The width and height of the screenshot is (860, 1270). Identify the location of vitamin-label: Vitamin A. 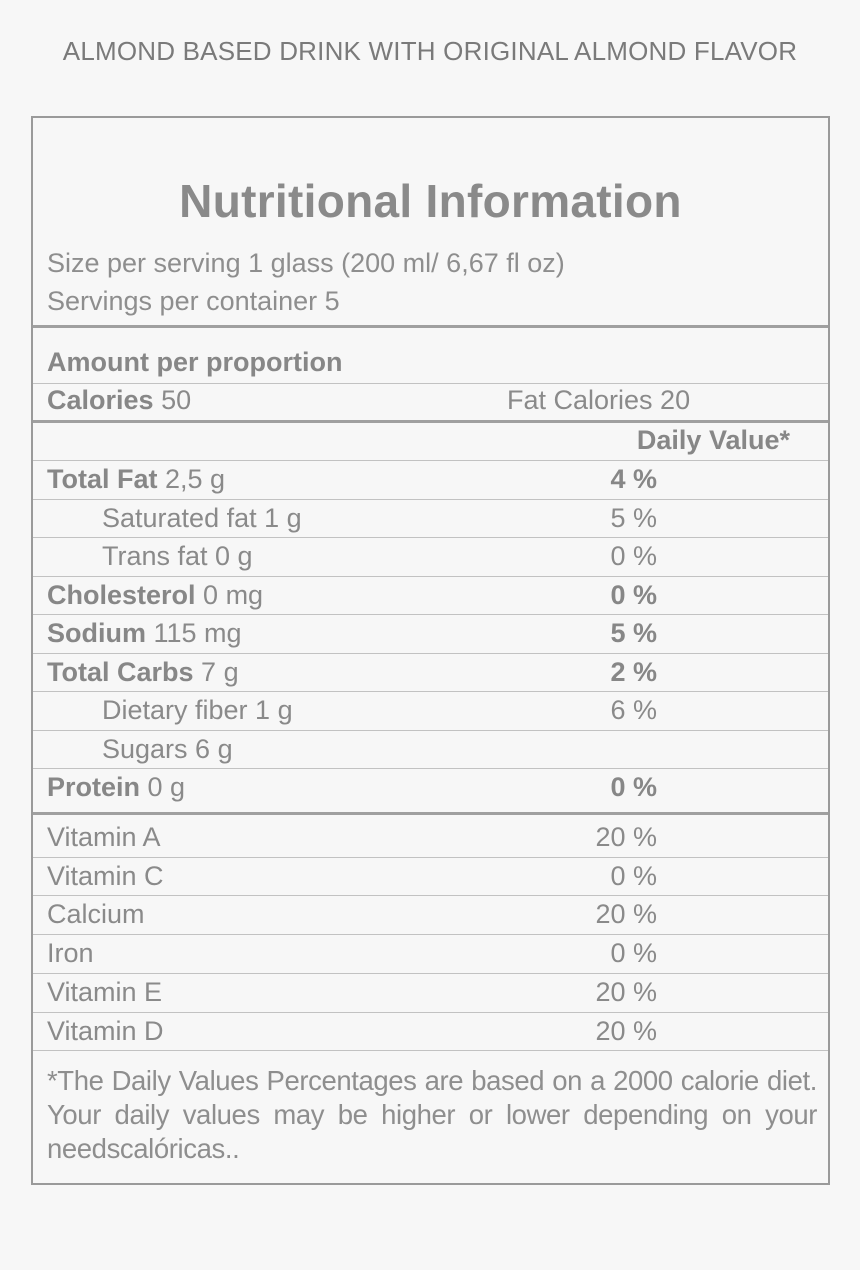
(104, 837).